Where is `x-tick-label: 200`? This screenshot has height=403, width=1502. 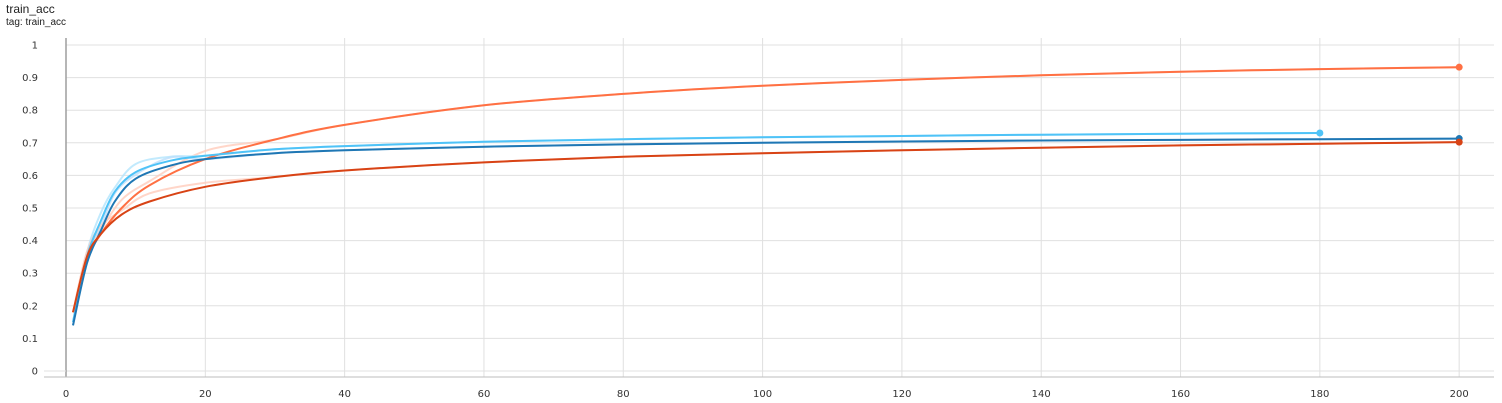 x-tick-label: 200 is located at coordinates (1459, 394).